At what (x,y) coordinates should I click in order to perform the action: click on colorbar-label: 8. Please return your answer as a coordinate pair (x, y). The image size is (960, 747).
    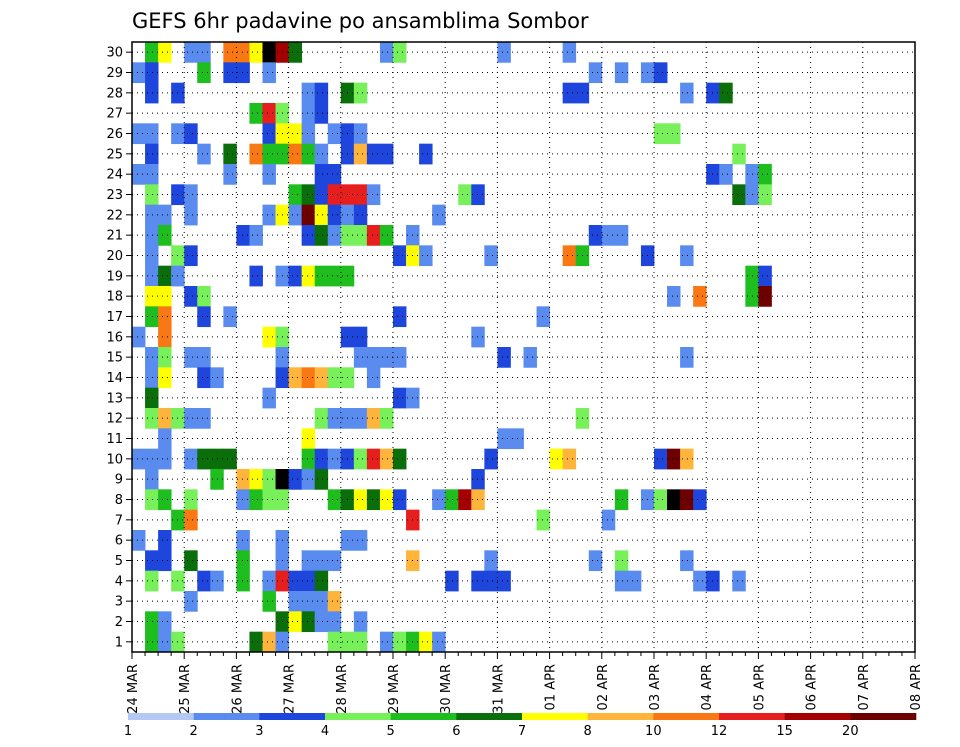
    Looking at the image, I should click on (588, 731).